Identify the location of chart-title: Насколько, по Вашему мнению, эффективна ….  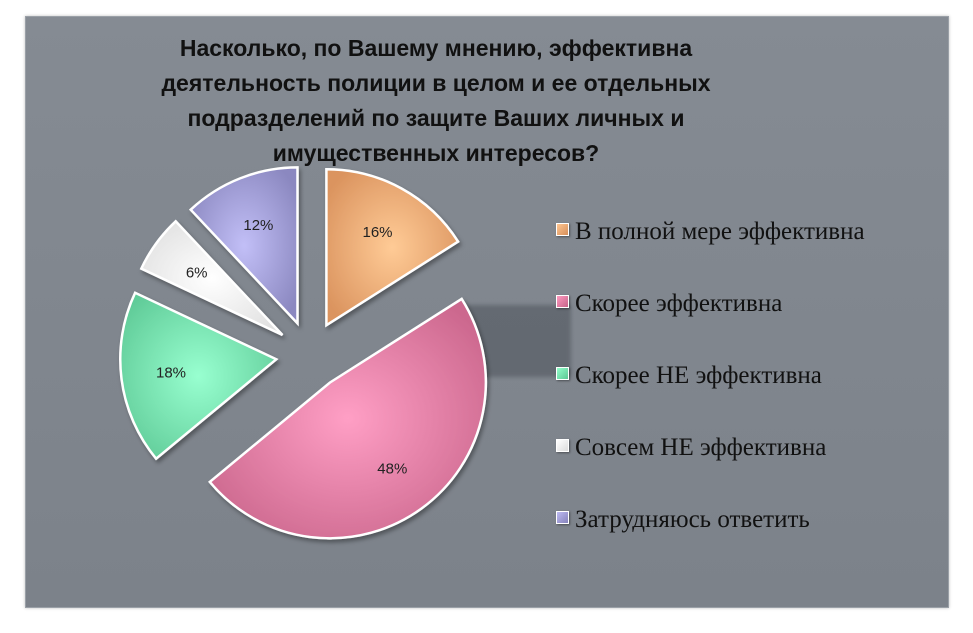
(436, 100).